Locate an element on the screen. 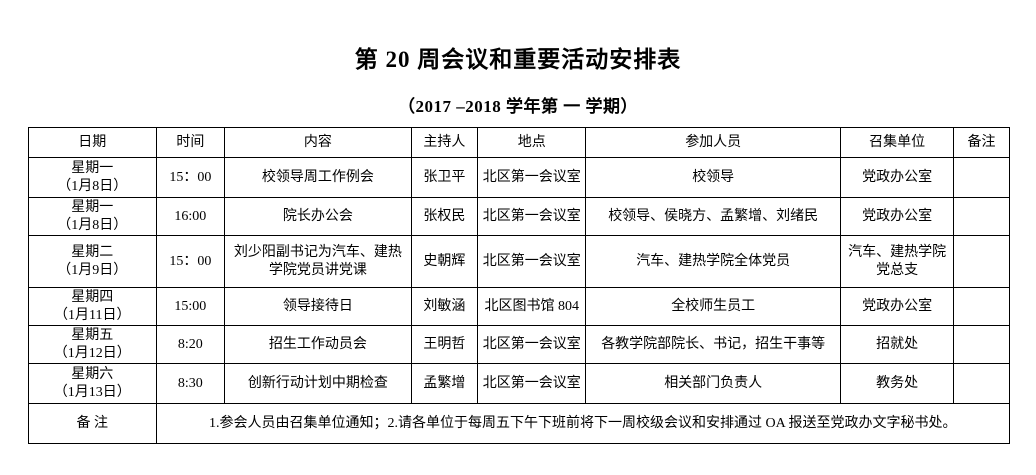 This screenshot has height=475, width=1036. cell-organizer: 招就处 is located at coordinates (897, 344).